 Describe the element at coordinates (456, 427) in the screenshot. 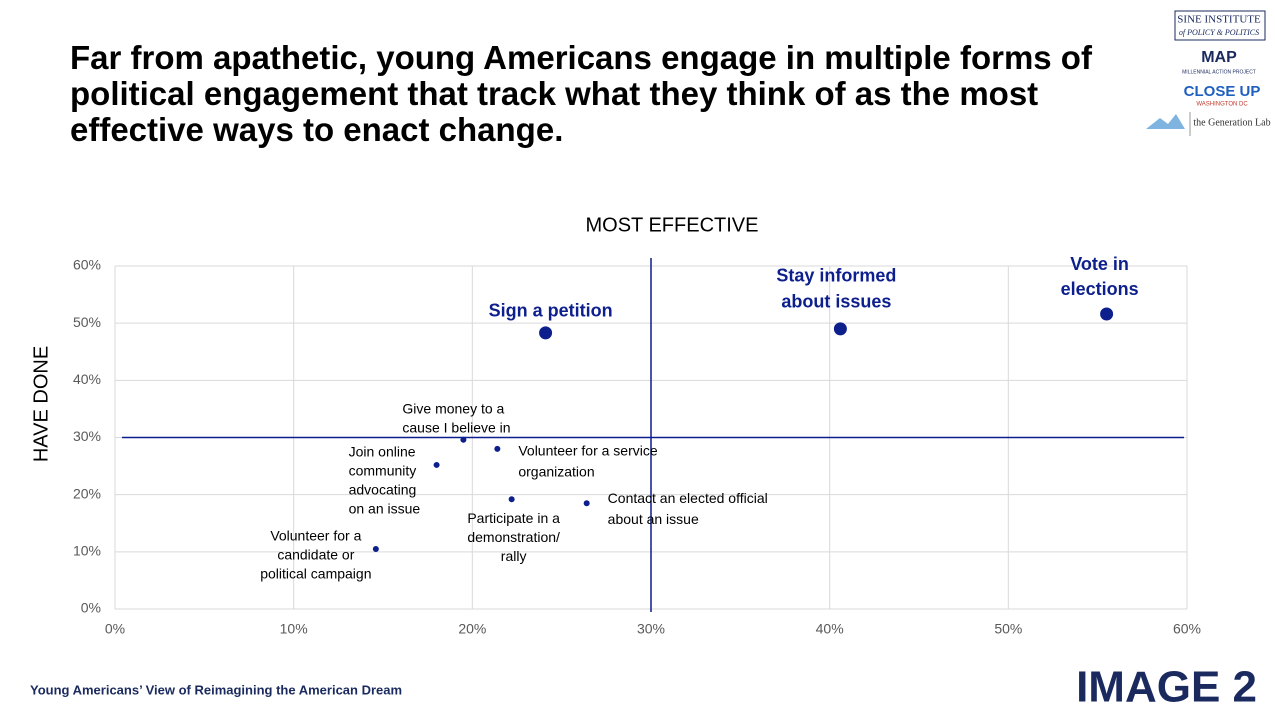

I see `point-label: cause I believe in` at that location.